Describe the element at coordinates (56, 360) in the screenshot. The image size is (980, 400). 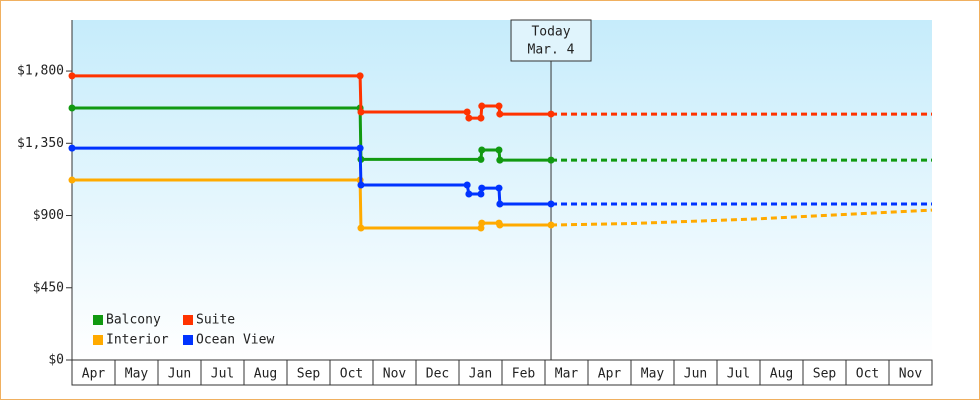
I see `y-tick-label: $0` at that location.